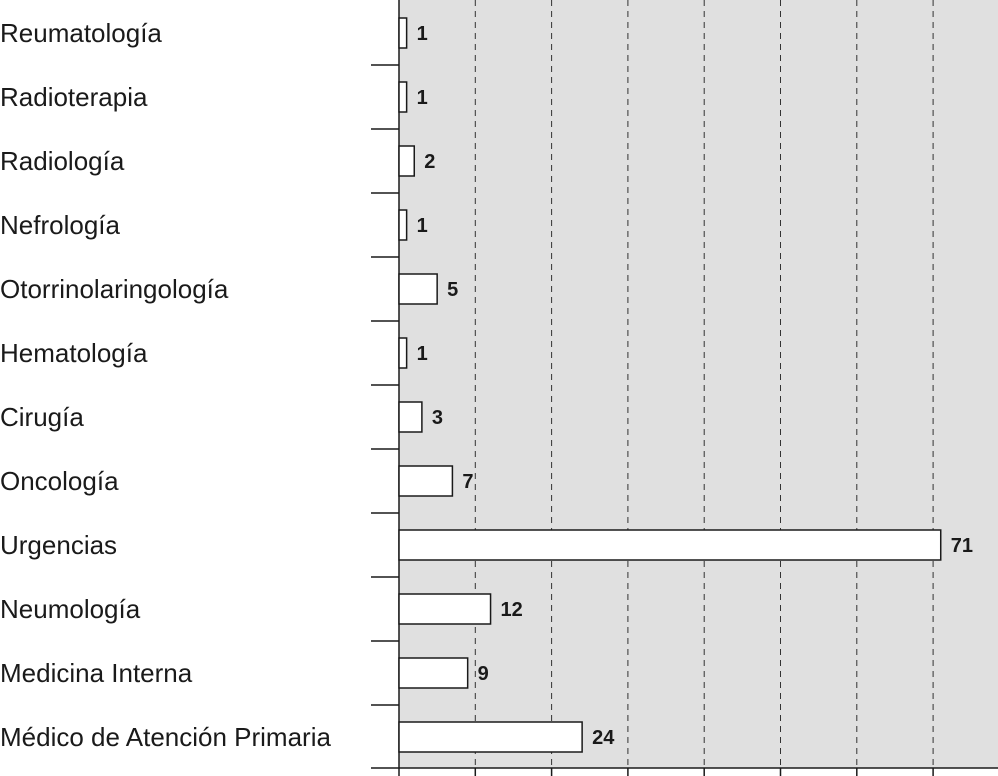 The height and width of the screenshot is (776, 998). Describe the element at coordinates (429, 162) in the screenshot. I see `value-label: 2` at that location.